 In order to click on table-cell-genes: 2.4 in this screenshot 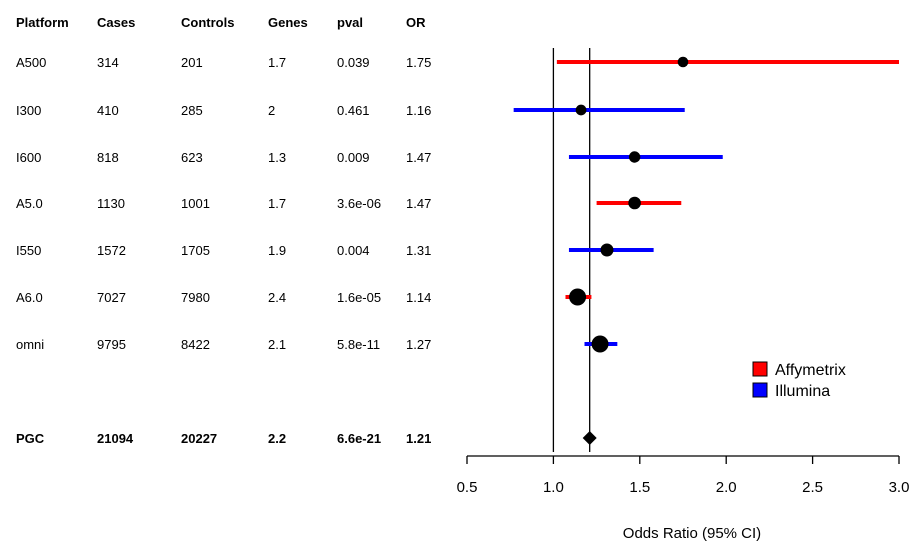, I will do `click(277, 297)`.